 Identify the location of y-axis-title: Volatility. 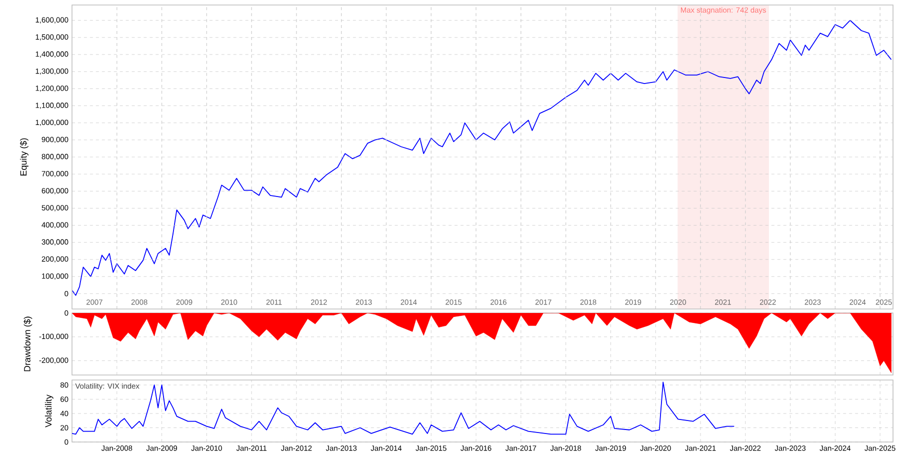
(49, 411).